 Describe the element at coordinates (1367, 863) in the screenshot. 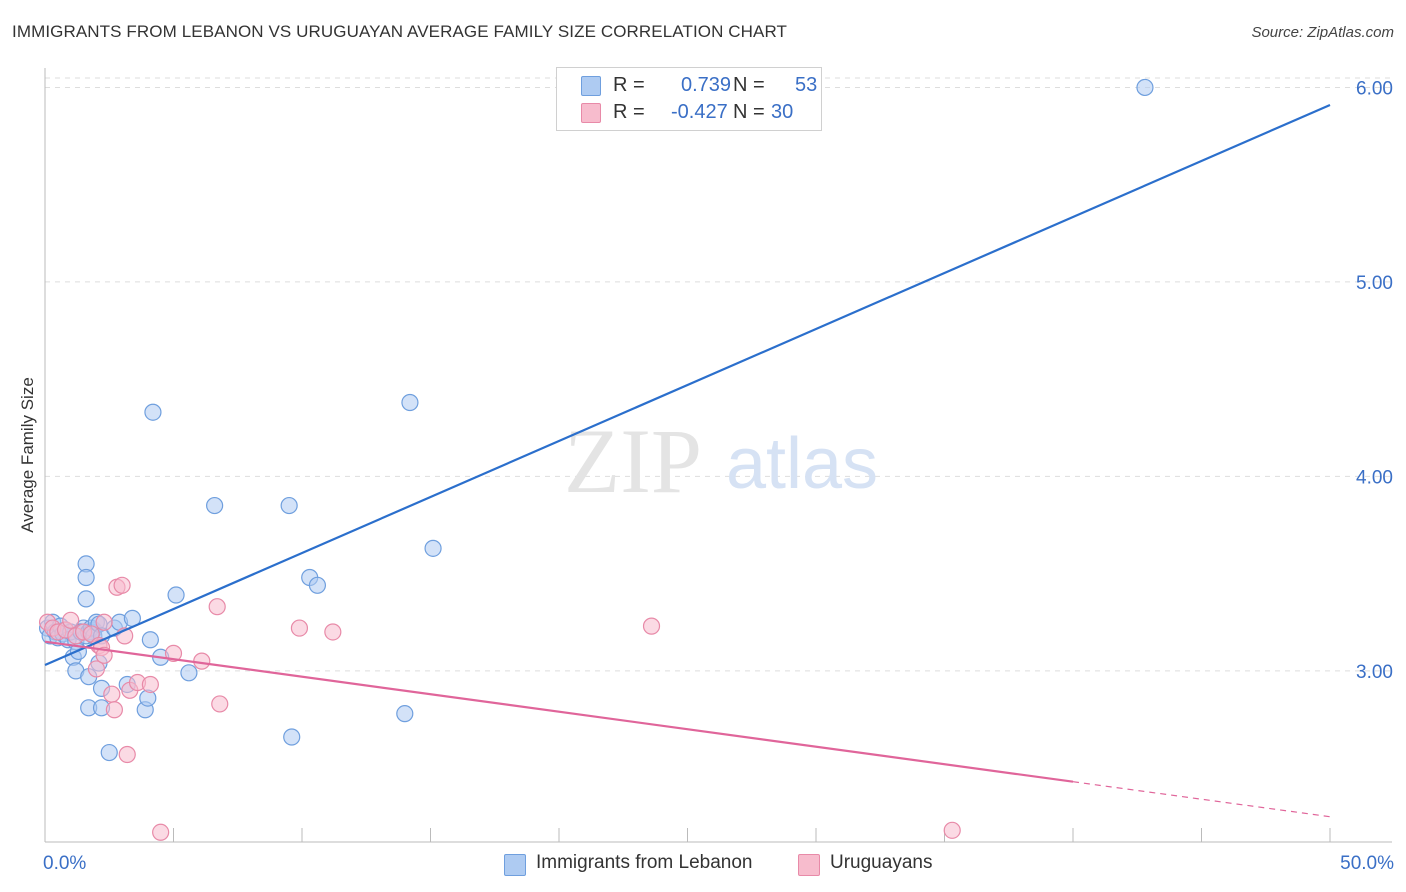

I see `x-tick-label: 50.0%` at that location.